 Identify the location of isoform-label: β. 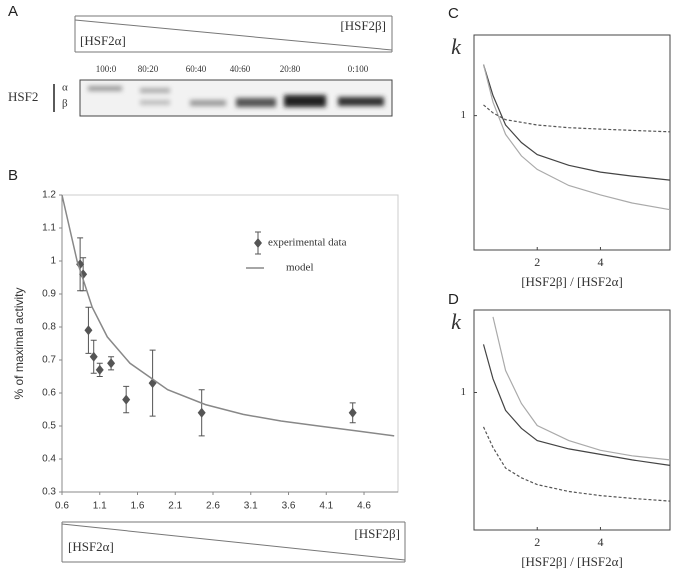
(65, 104).